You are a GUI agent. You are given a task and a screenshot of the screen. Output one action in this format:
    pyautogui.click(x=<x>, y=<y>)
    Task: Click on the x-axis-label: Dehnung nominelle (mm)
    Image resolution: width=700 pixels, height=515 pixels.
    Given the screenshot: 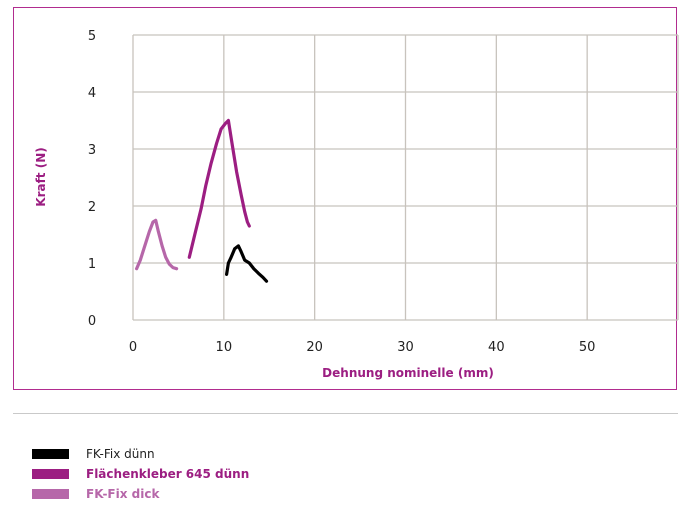 What is the action you would take?
    pyautogui.click(x=408, y=373)
    